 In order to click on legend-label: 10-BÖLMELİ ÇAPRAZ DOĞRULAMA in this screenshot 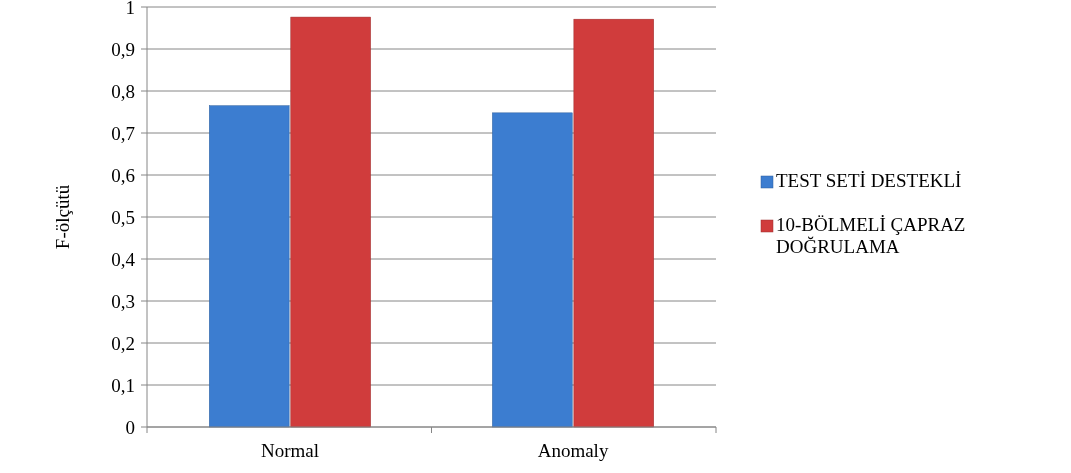, I will do `click(871, 235)`.